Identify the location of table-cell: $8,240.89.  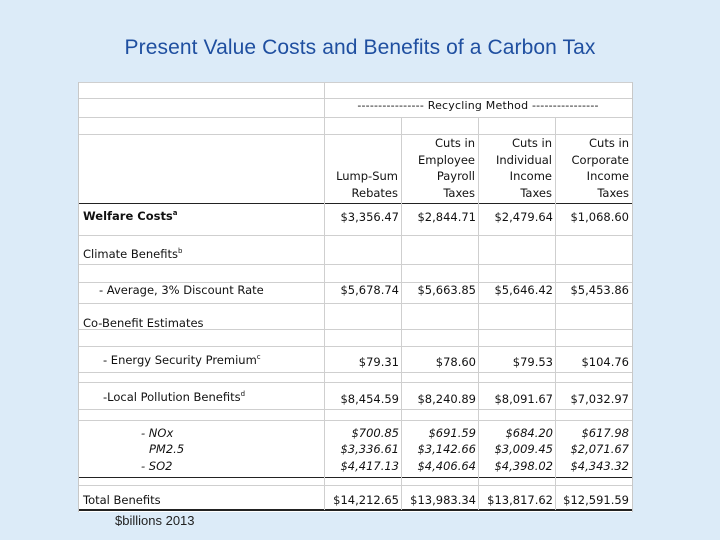
(446, 399).